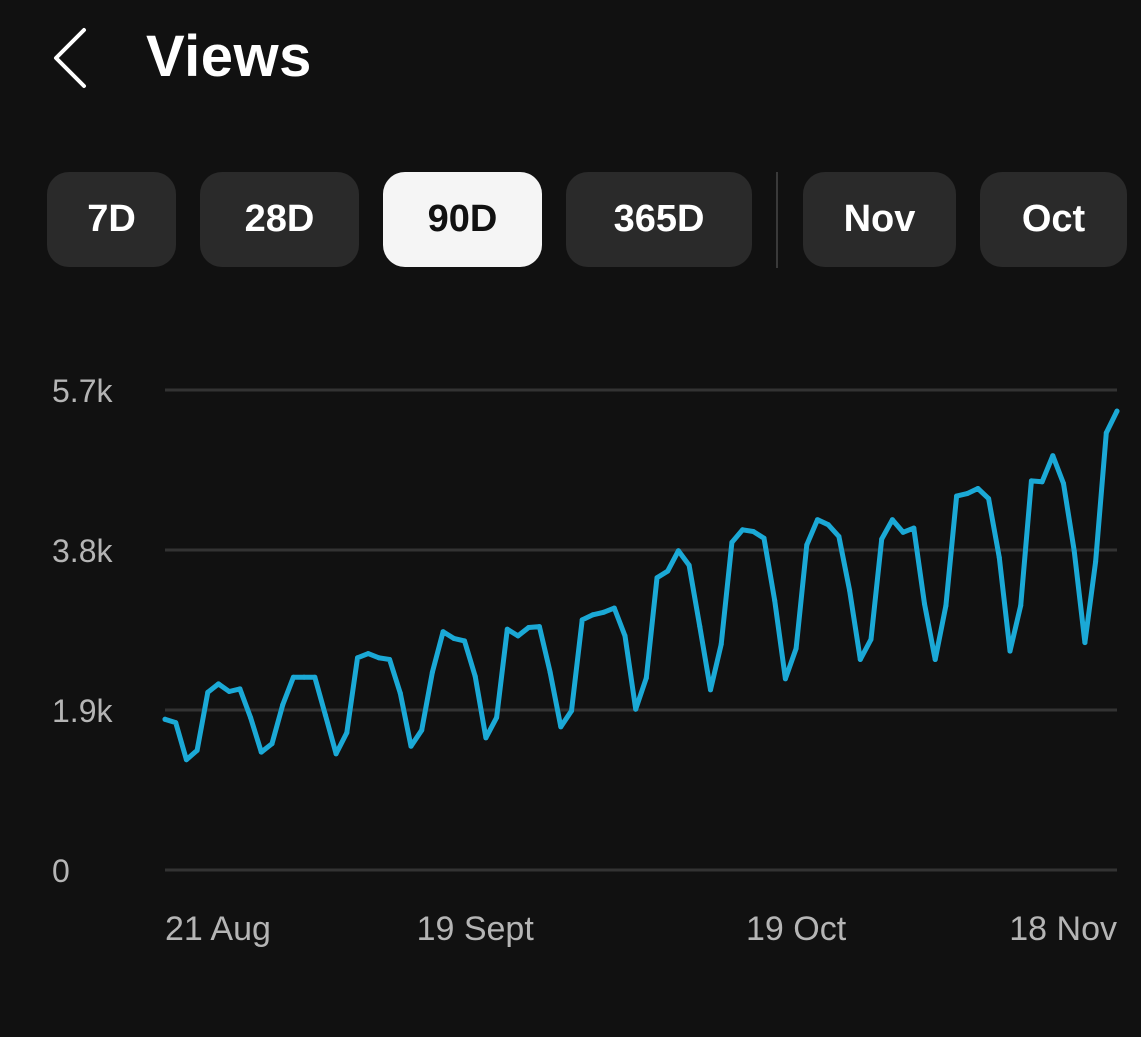 This screenshot has width=1141, height=1037. I want to click on back-button, so click(70, 58).